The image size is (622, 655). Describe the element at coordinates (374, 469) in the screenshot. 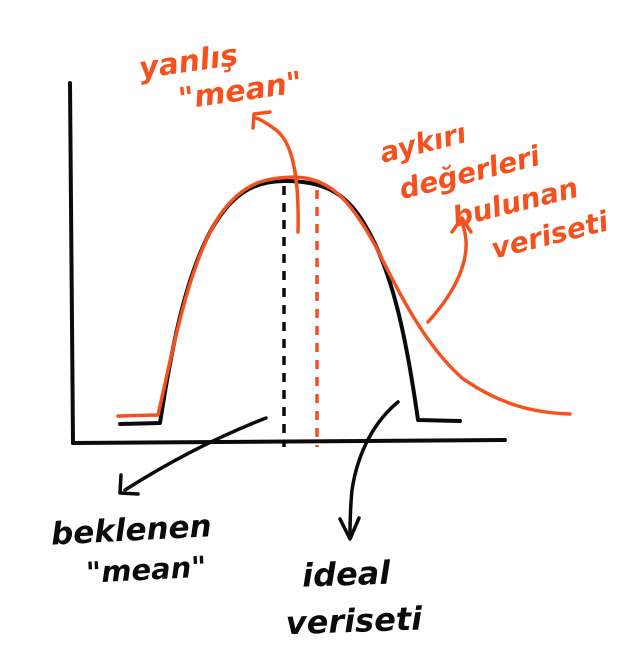

I see `ideal-dataset-arrow` at that location.